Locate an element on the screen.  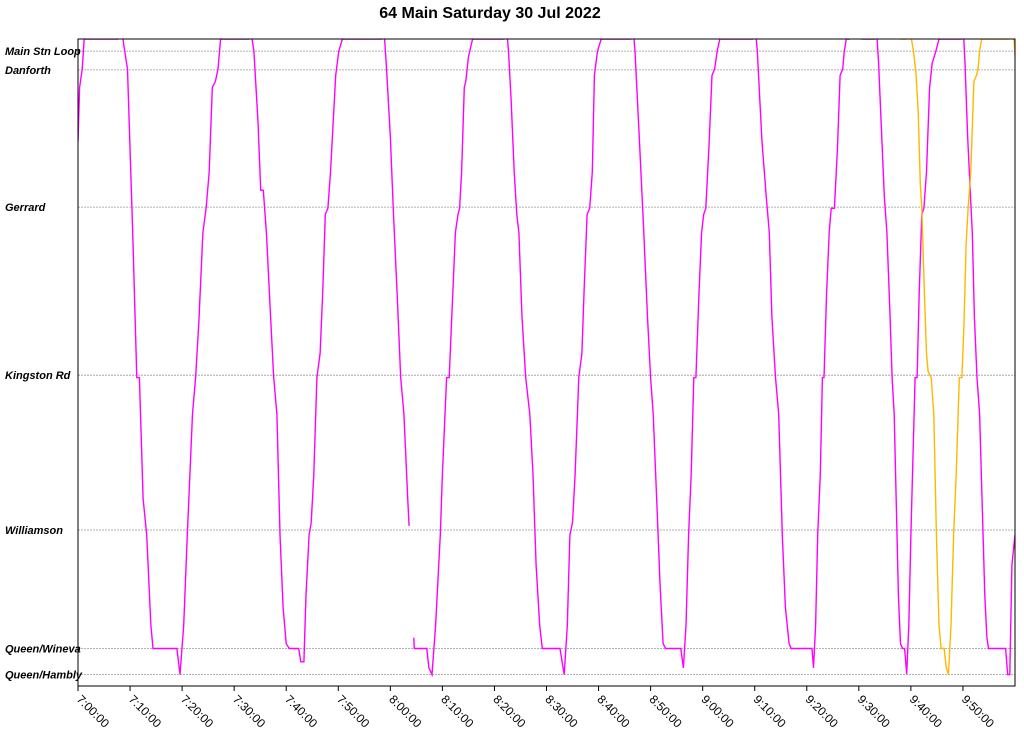
x-tick-label: 7:00:00 is located at coordinates (93, 711).